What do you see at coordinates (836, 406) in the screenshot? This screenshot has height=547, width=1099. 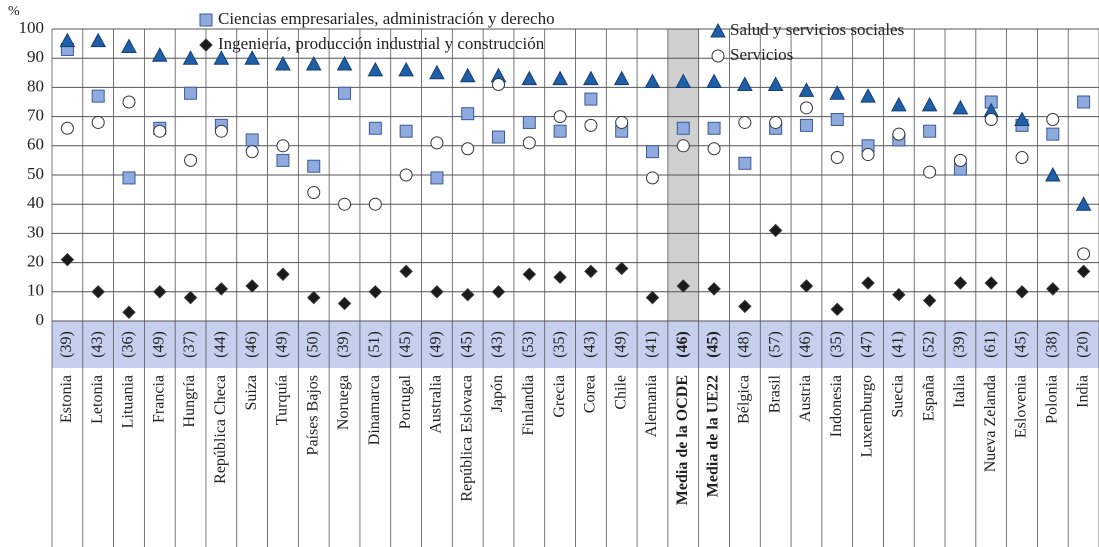 I see `x-tick-label: Indonesia` at bounding box center [836, 406].